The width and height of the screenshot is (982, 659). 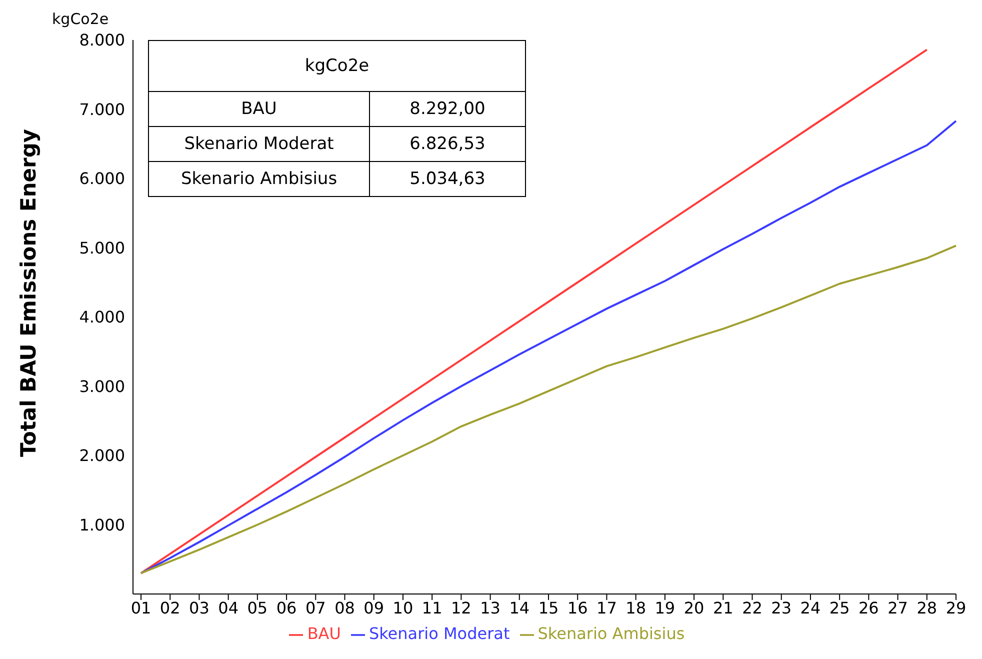 What do you see at coordinates (259, 109) in the screenshot?
I see `annotation: BAU` at bounding box center [259, 109].